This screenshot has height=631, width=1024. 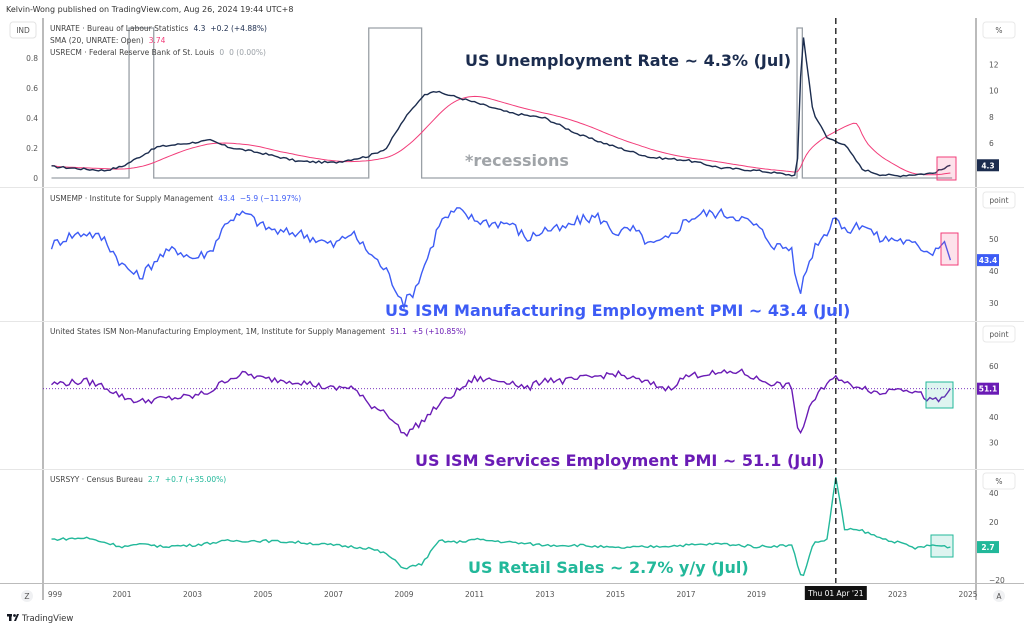 What do you see at coordinates (199, 28) in the screenshot?
I see `legend-value: 4.3` at bounding box center [199, 28].